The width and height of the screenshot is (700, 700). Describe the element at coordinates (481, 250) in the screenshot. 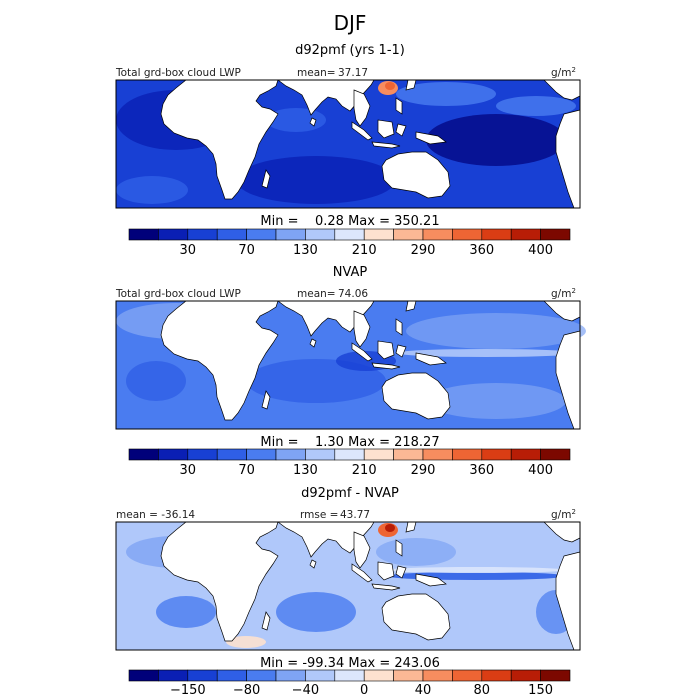

I see `colorbar-tick-label: 360` at that location.